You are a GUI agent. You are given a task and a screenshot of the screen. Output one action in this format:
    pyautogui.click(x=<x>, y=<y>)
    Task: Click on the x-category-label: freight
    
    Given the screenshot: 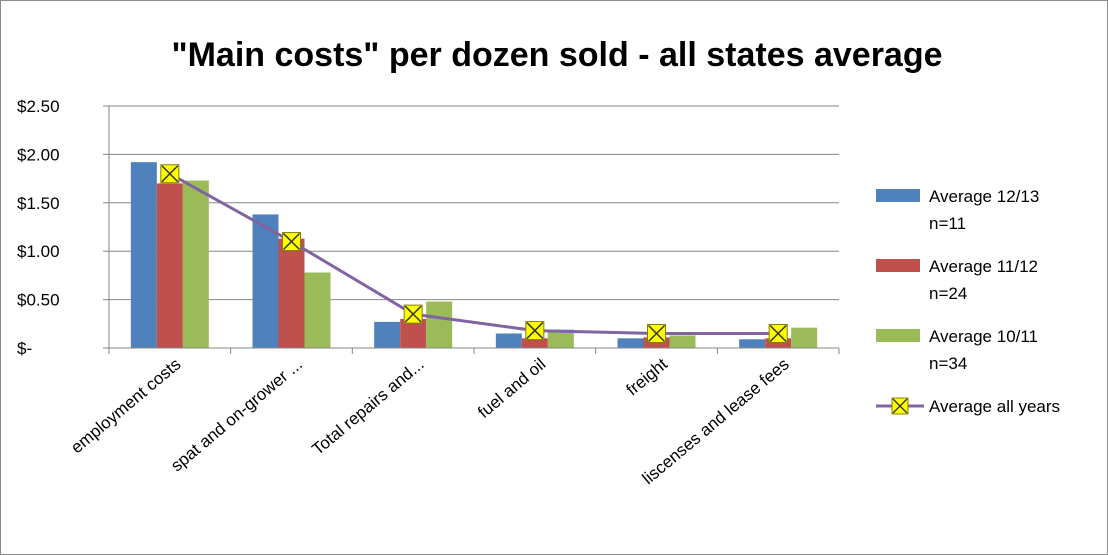 What is the action you would take?
    pyautogui.click(x=647, y=376)
    